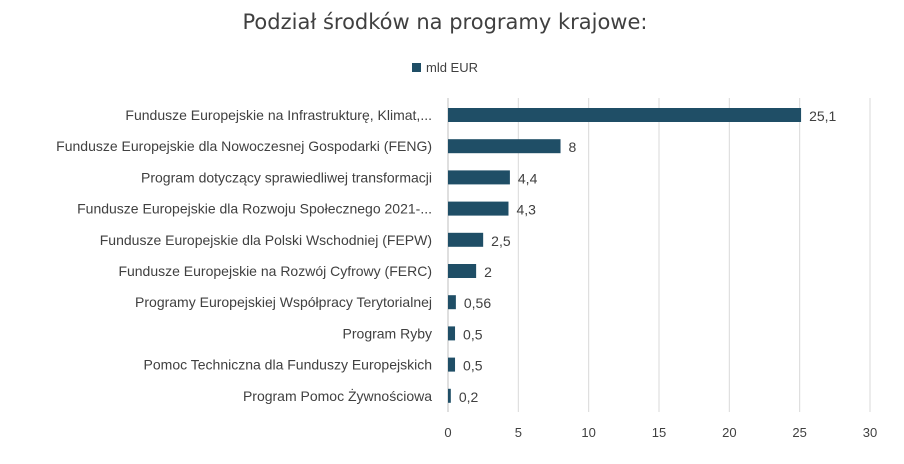 The height and width of the screenshot is (464, 904). Describe the element at coordinates (447, 432) in the screenshot. I see `x-tick-label: 0` at that location.